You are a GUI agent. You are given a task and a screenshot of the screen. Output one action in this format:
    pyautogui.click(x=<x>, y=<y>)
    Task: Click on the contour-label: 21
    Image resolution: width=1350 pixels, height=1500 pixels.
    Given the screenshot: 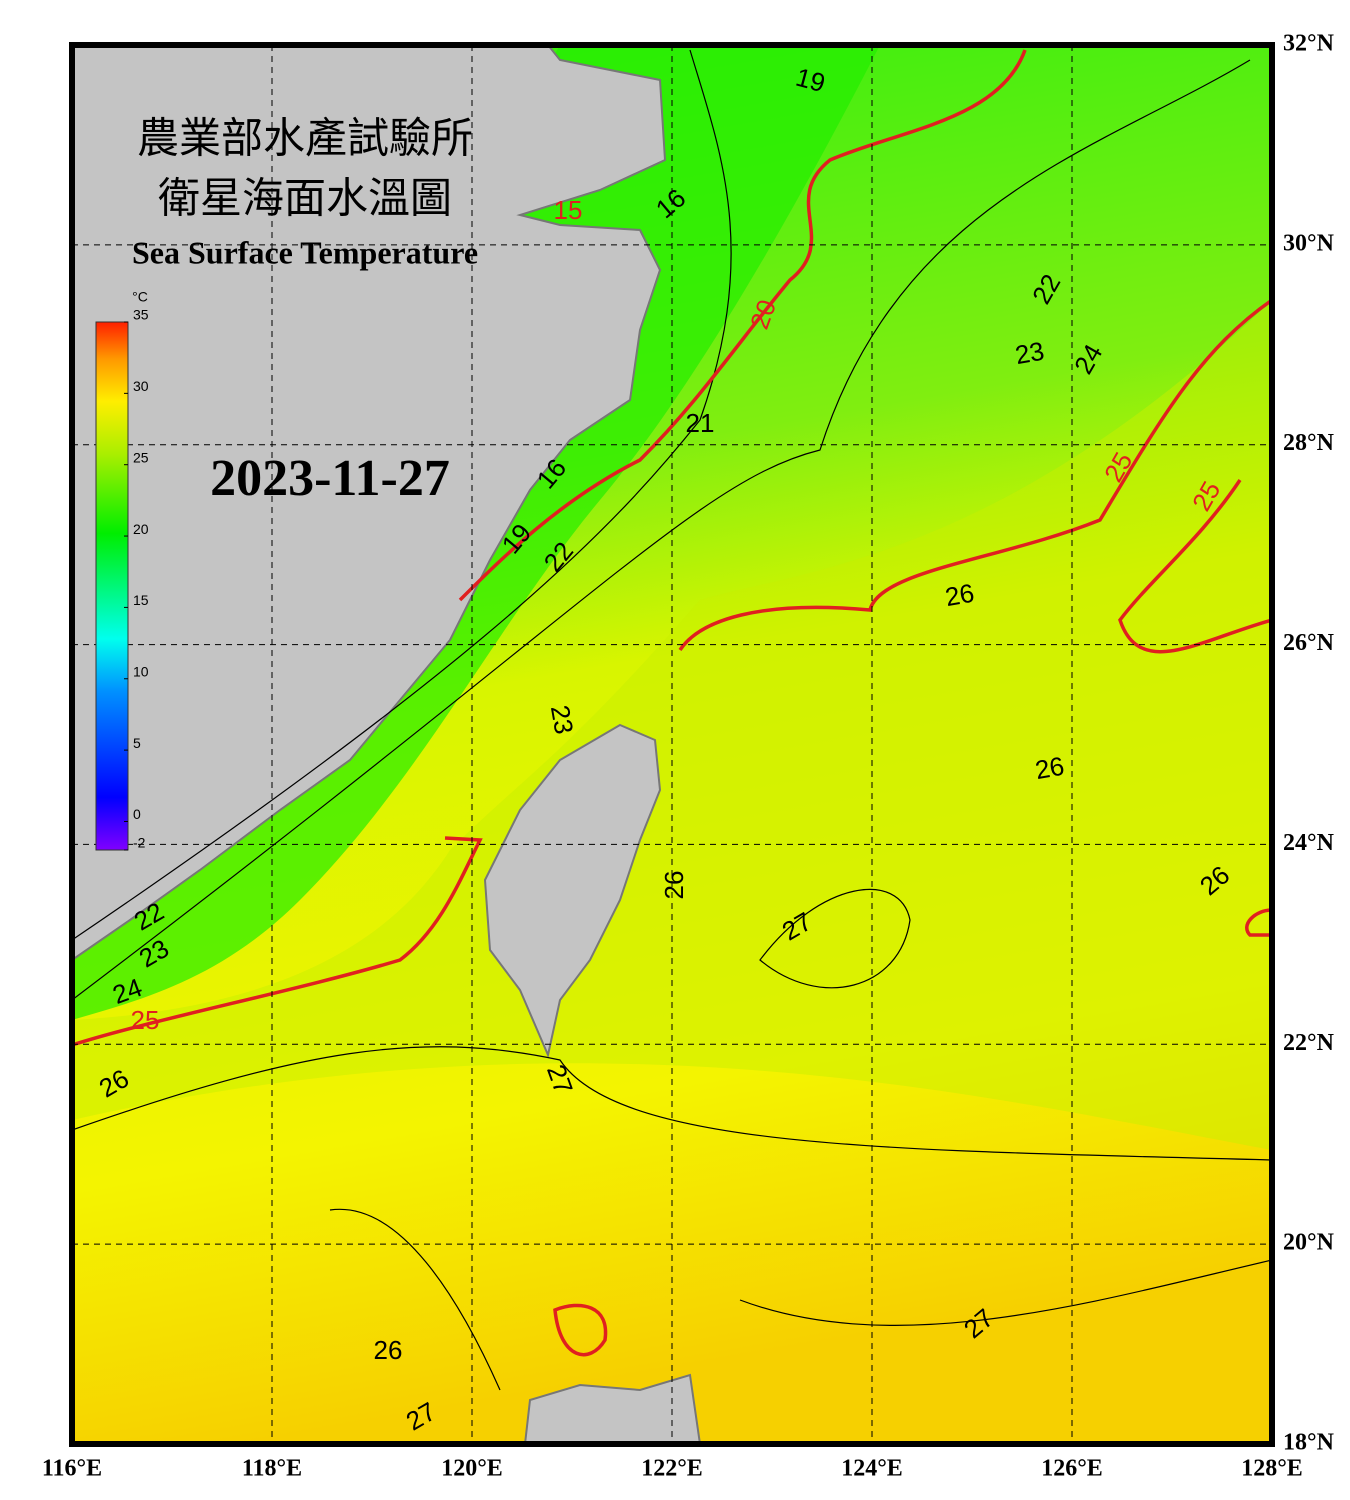 What is the action you would take?
    pyautogui.click(x=700, y=423)
    